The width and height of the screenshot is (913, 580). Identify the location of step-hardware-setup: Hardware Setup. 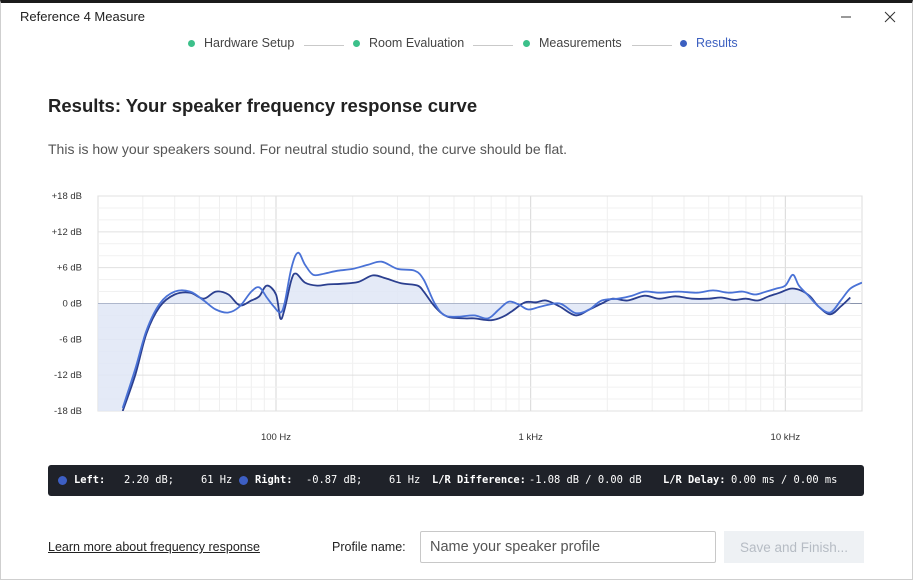
(241, 43).